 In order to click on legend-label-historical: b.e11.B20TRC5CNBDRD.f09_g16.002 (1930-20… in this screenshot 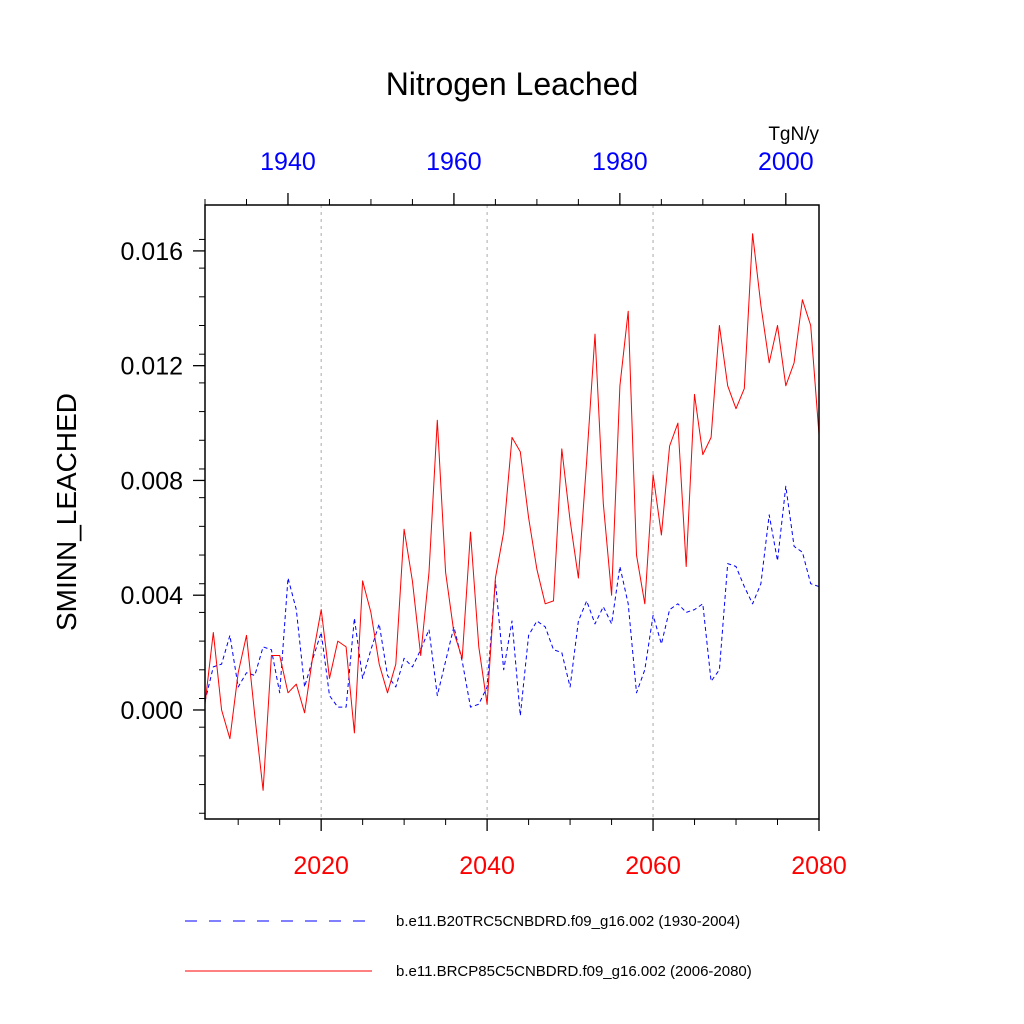, I will do `click(568, 921)`.